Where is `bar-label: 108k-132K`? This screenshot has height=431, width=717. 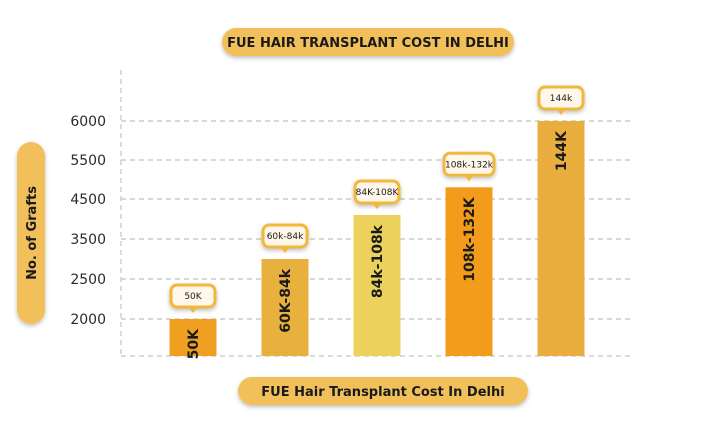 bar-label: 108k-132K is located at coordinates (470, 239).